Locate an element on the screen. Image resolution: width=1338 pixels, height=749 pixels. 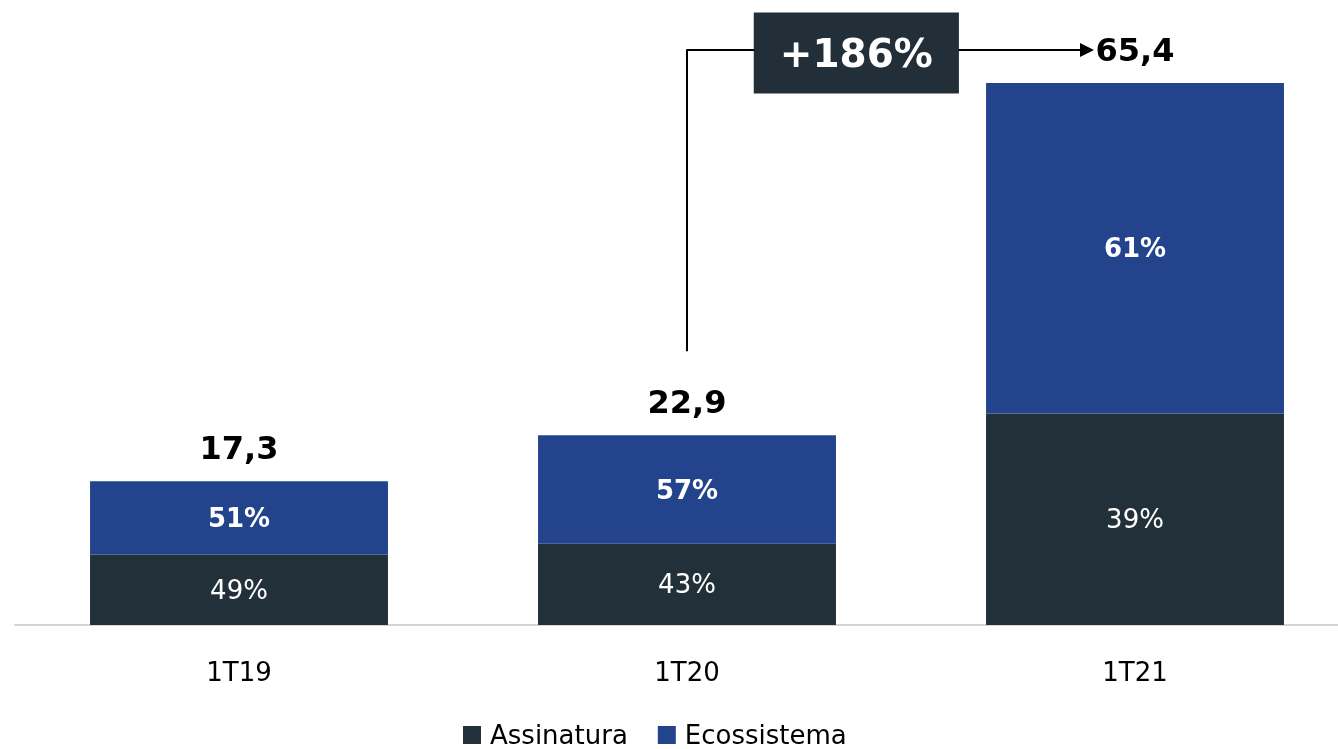
annotation: 51% is located at coordinates (239, 517).